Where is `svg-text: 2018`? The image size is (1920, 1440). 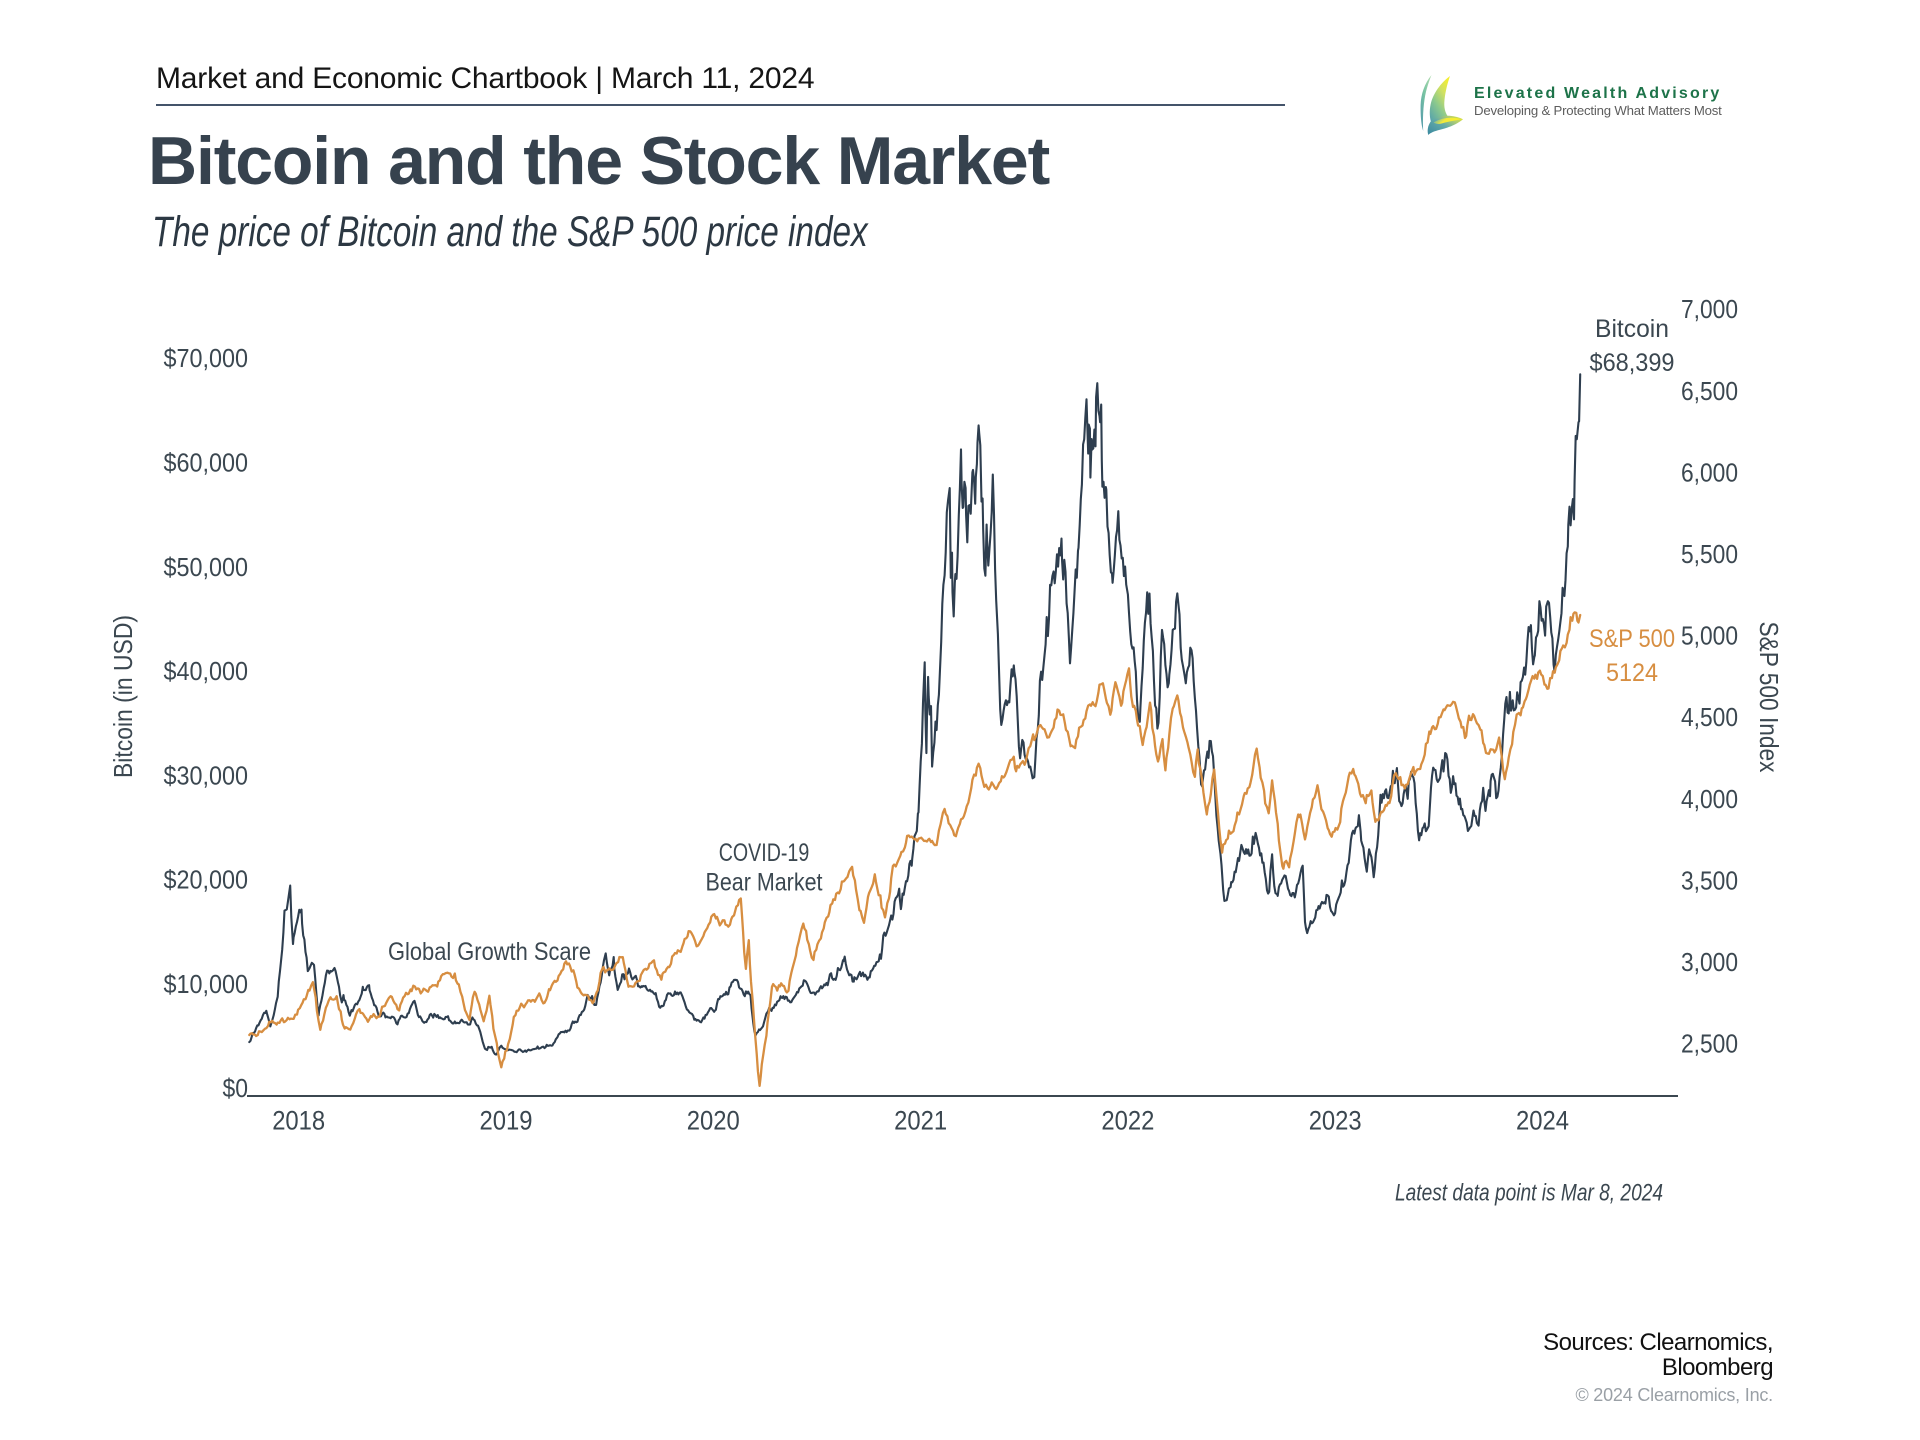
svg-text: 2018 is located at coordinates (298, 1121).